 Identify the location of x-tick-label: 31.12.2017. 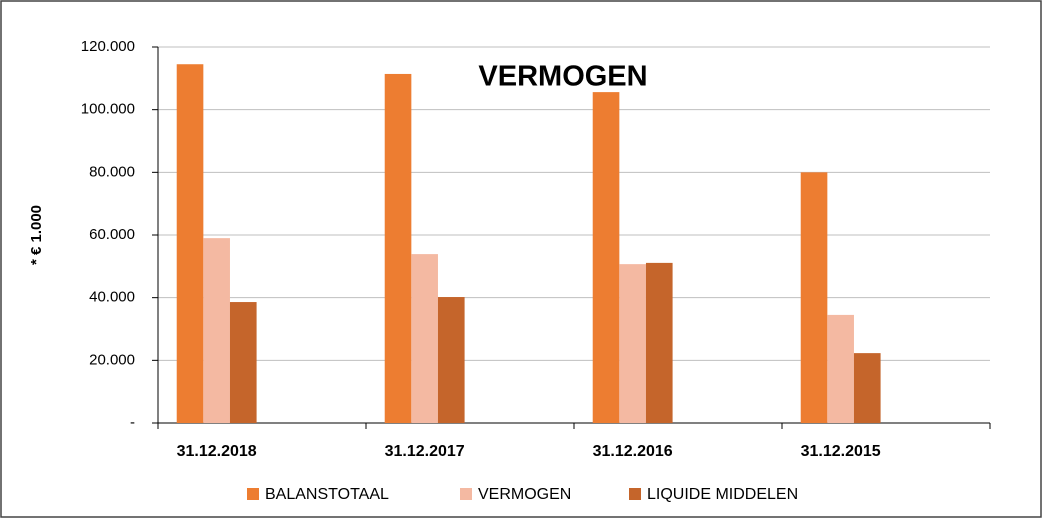
(425, 451).